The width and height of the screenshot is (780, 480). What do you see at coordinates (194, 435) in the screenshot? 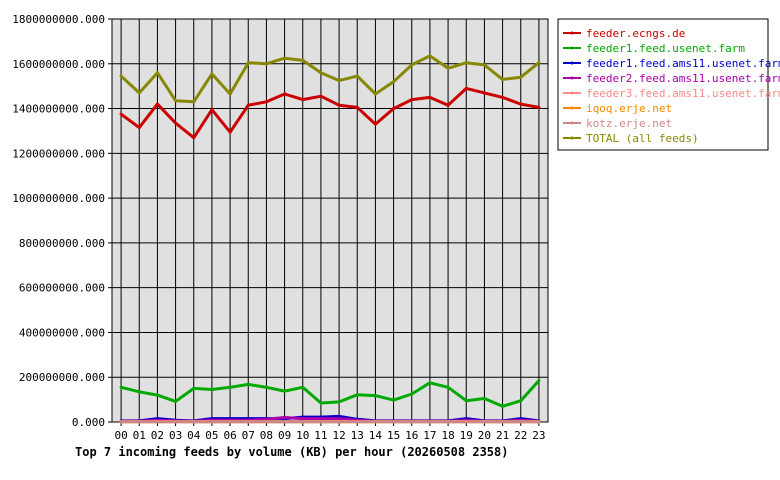
I see `x-tick-label: 04` at bounding box center [194, 435].